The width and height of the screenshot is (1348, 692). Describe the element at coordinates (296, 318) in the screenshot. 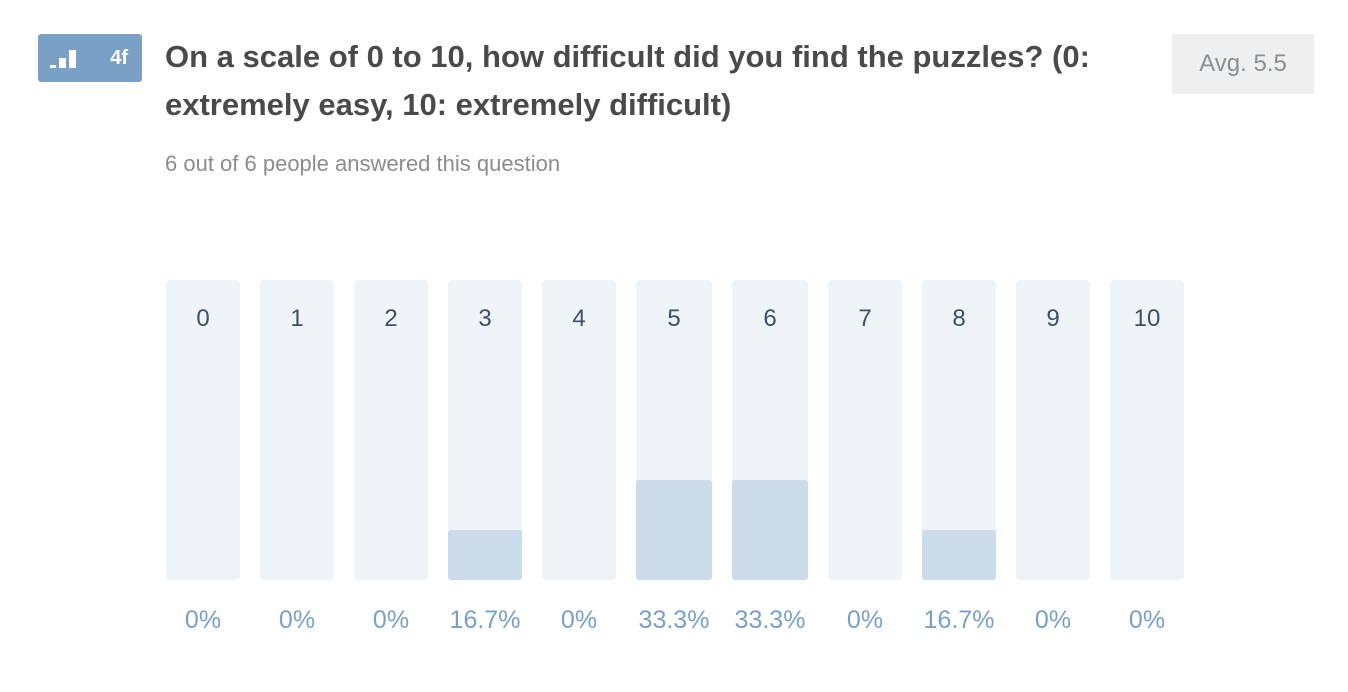

I see `category-label: 1` at that location.